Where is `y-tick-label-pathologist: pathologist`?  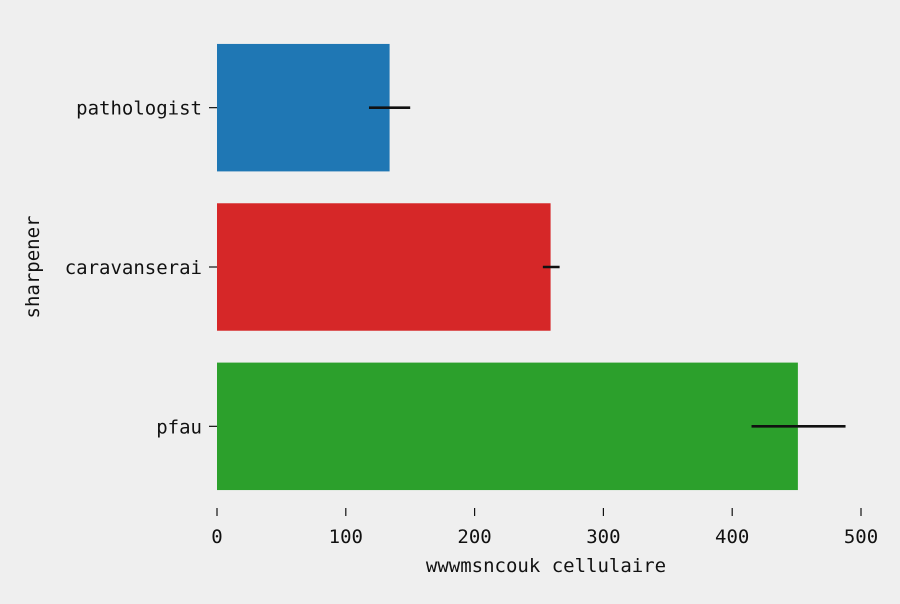
y-tick-label-pathologist: pathologist is located at coordinates (139, 109).